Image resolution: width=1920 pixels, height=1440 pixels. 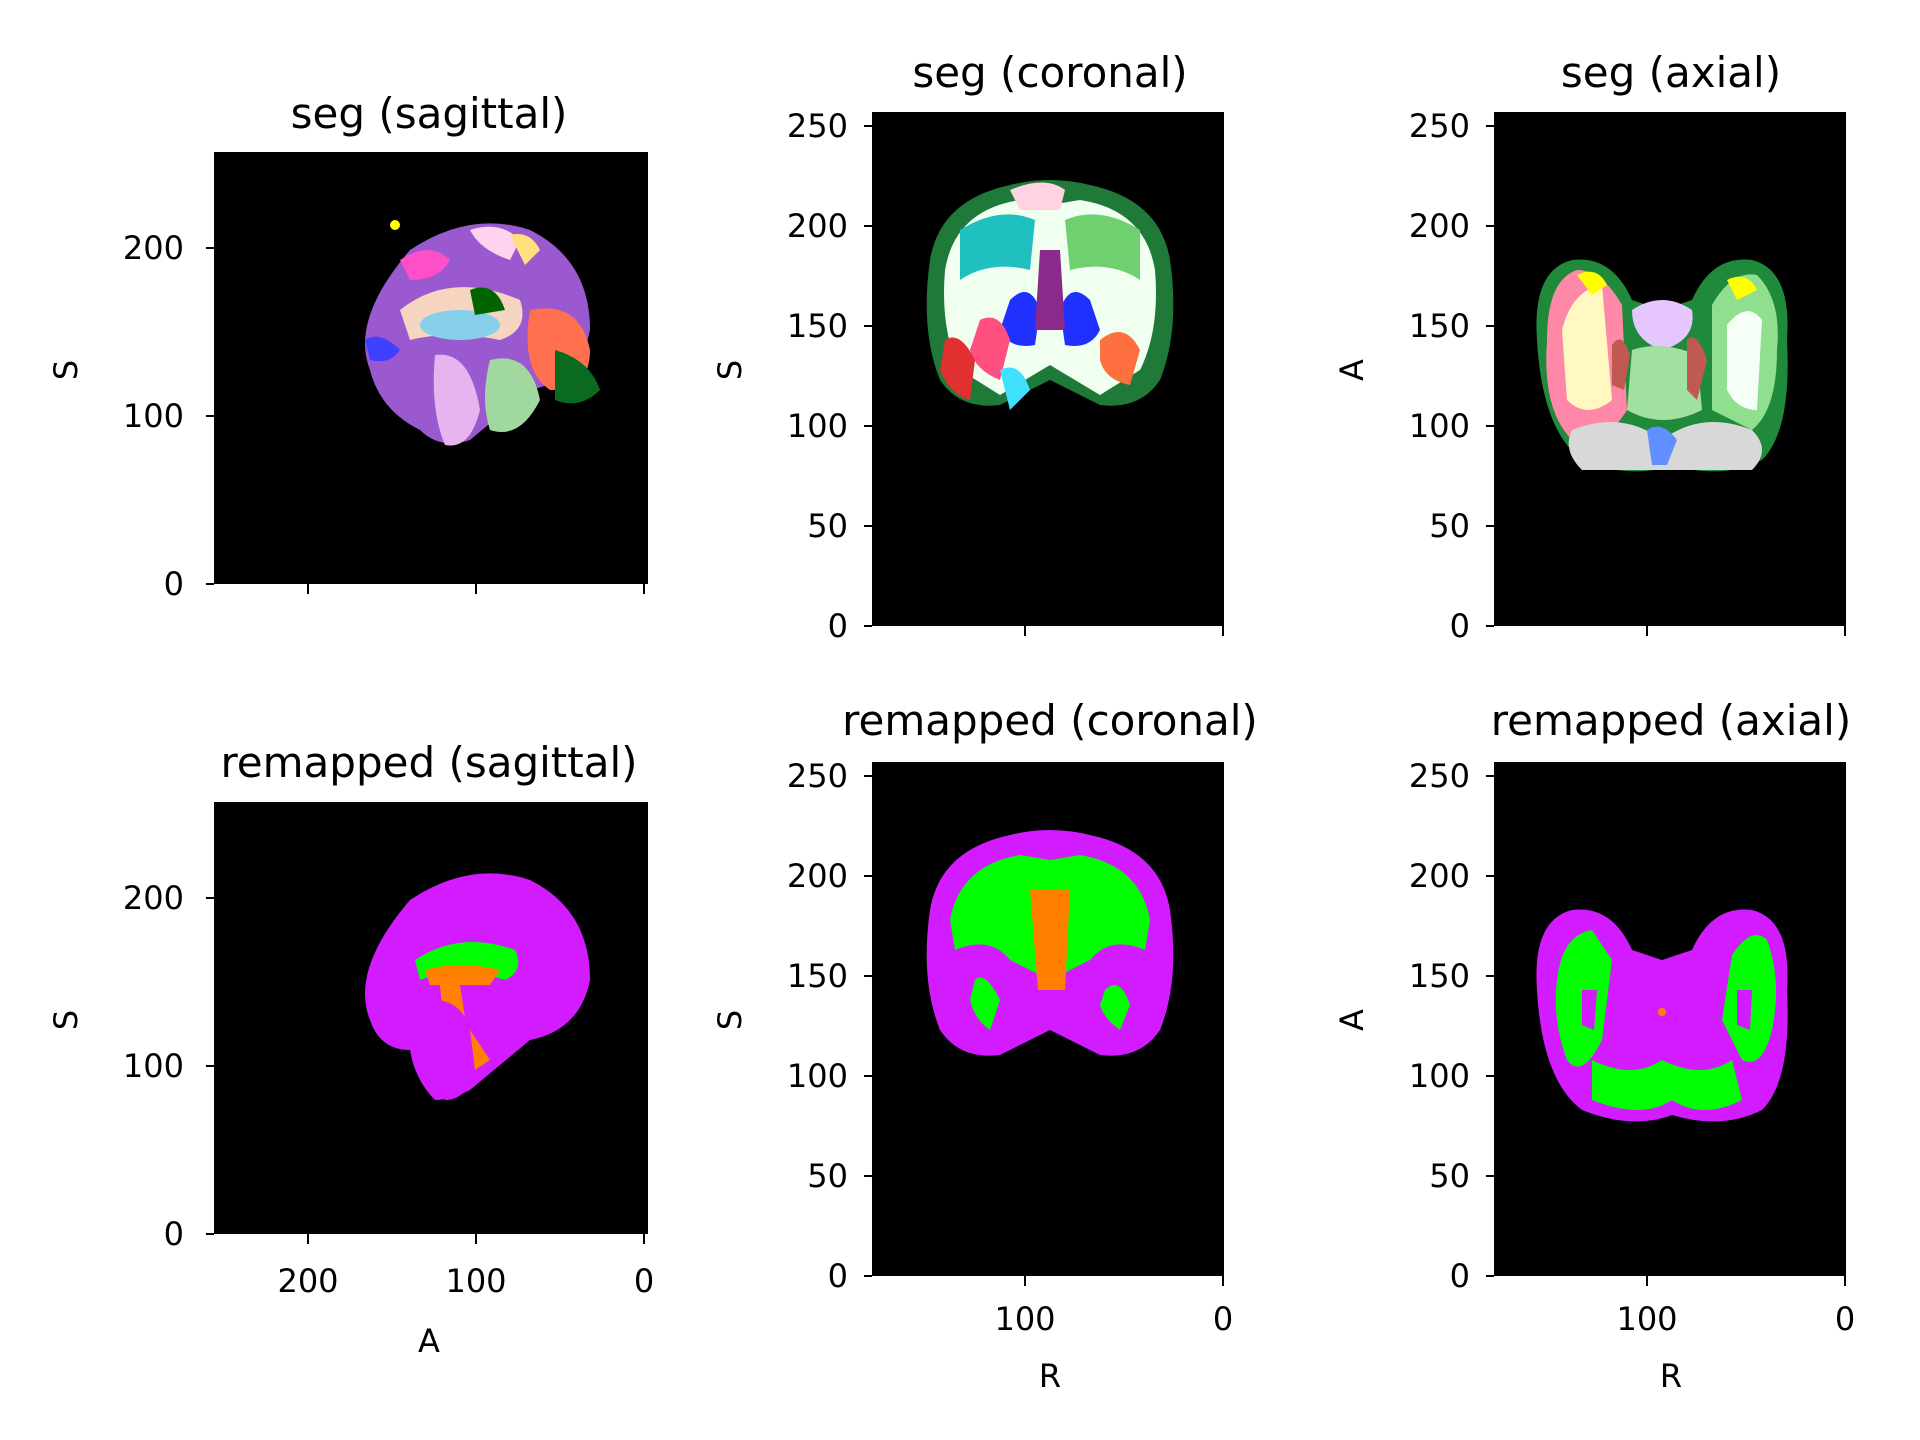 What do you see at coordinates (1671, 1376) in the screenshot?
I see `xlabel-remapped-axial: R` at bounding box center [1671, 1376].